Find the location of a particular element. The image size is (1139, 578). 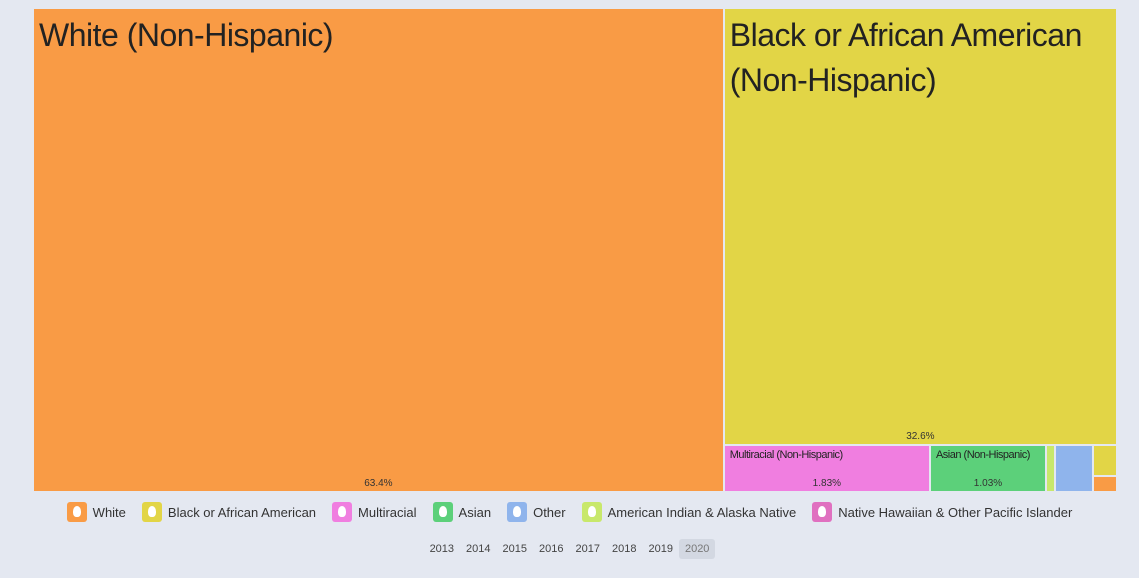

year-button: 2016 is located at coordinates (551, 549).